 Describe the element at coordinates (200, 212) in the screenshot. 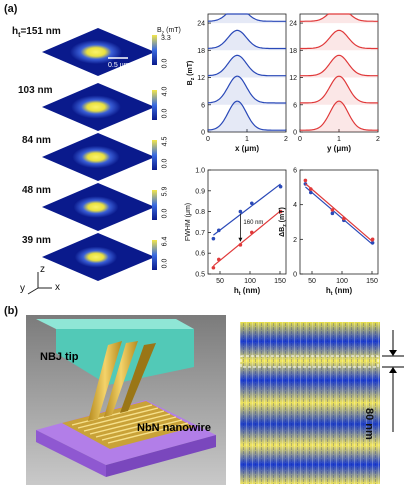

I see `ytick-2-3: 0.8` at that location.